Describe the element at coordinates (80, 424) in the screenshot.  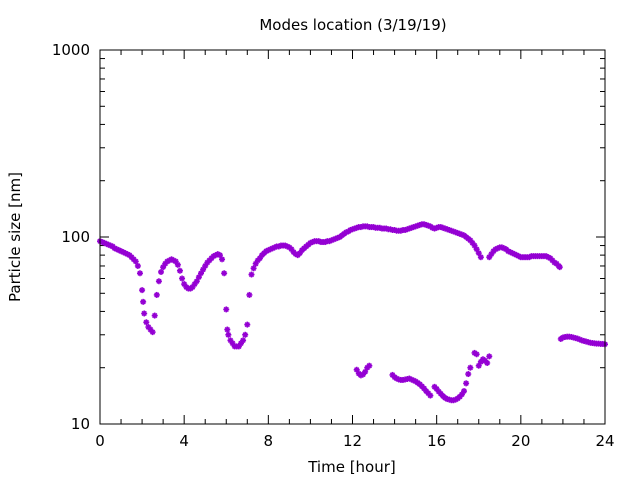
I see `y-tick-label: 10` at that location.